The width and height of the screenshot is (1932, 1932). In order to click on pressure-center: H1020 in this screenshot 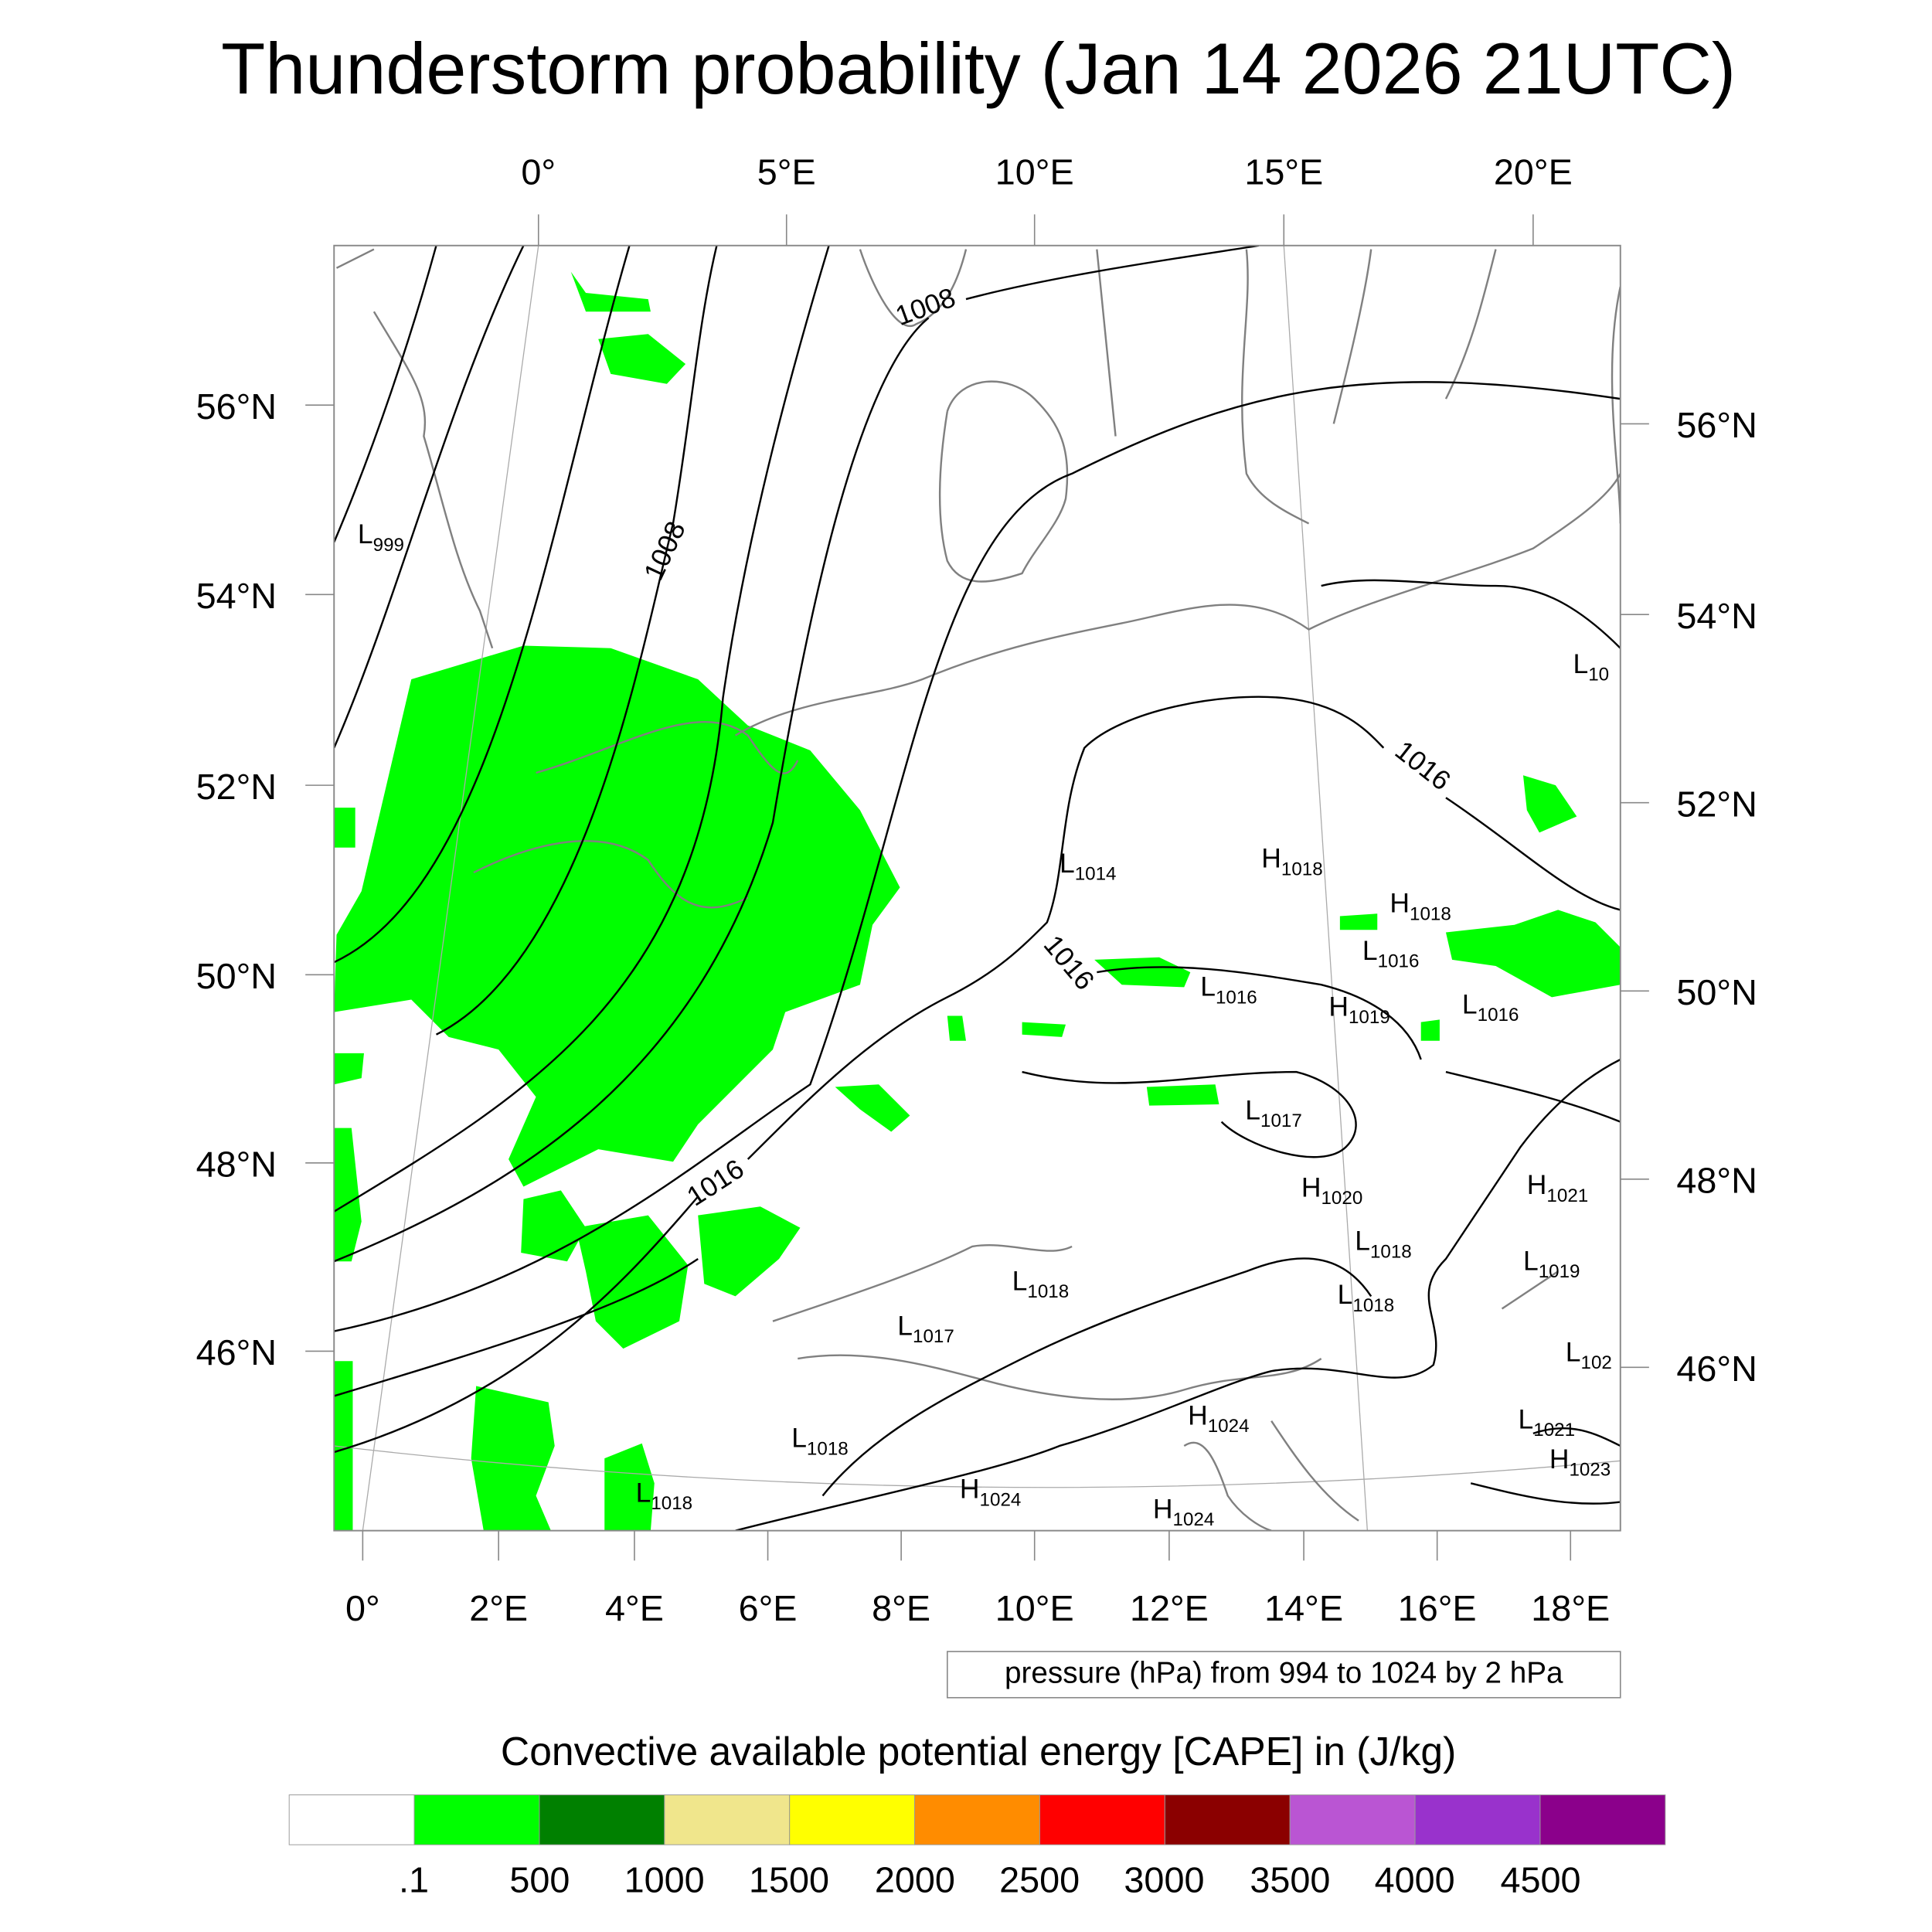, I will do `click(1332, 1191)`.